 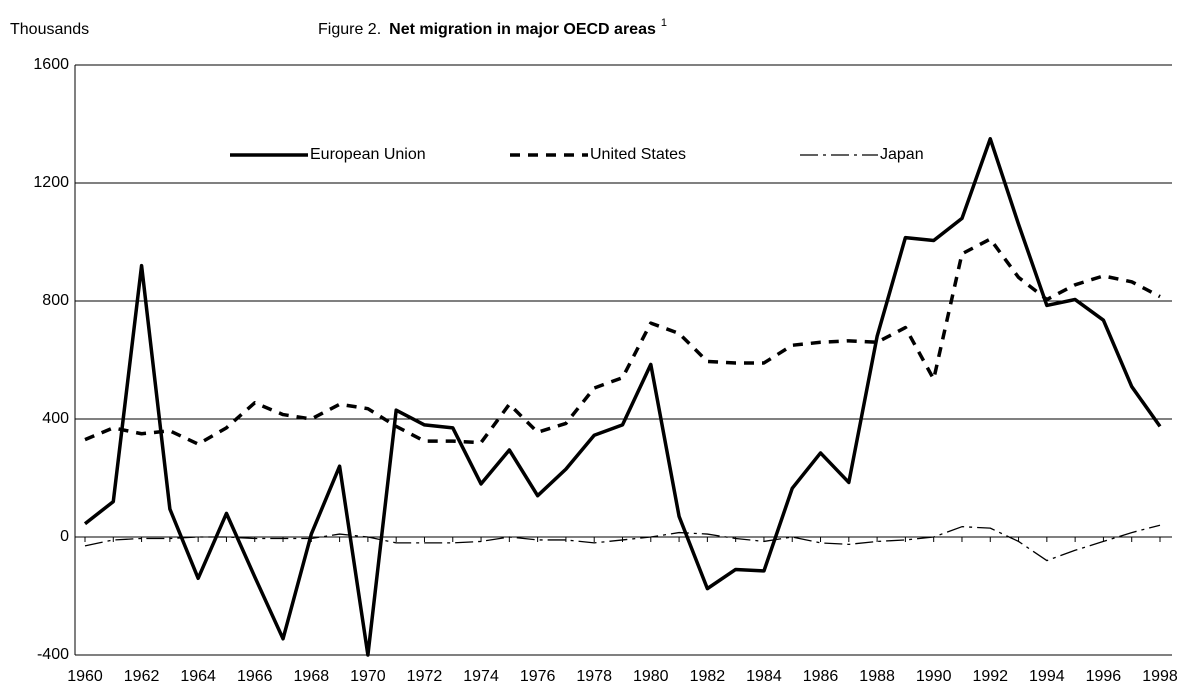 I want to click on legend-label: European Union, so click(x=368, y=154).